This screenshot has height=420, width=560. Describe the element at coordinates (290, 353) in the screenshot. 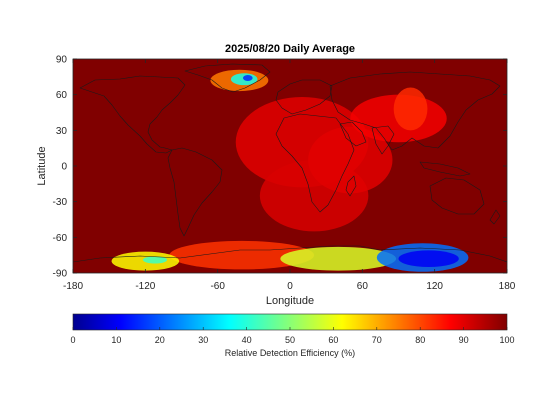

I see `colorbar-label: Relative Detection Efficiency (%)` at that location.